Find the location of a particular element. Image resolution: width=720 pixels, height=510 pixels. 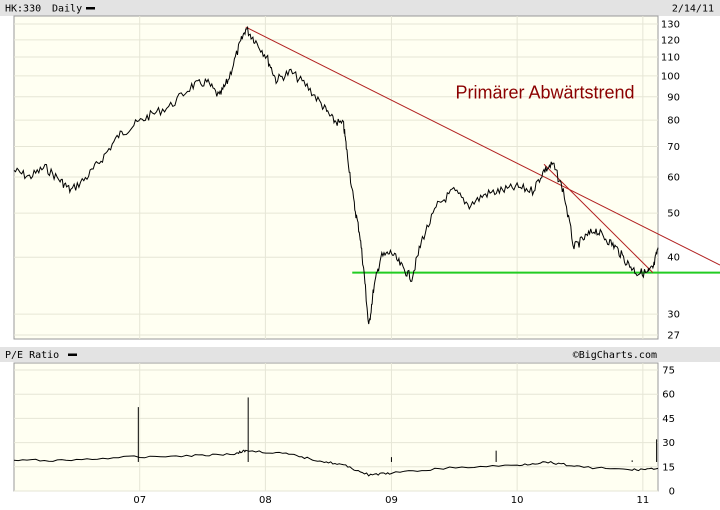

x-tick-label: 09 is located at coordinates (391, 500).